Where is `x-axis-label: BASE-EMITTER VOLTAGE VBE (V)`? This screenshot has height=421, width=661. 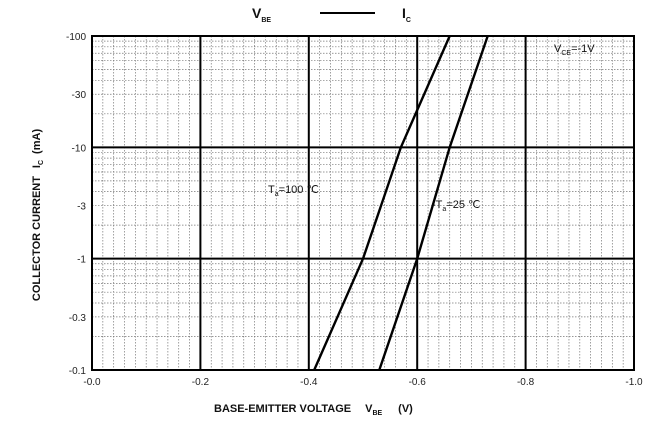 x-axis-label: BASE-EMITTER VOLTAGE VBE (V) is located at coordinates (313, 410).